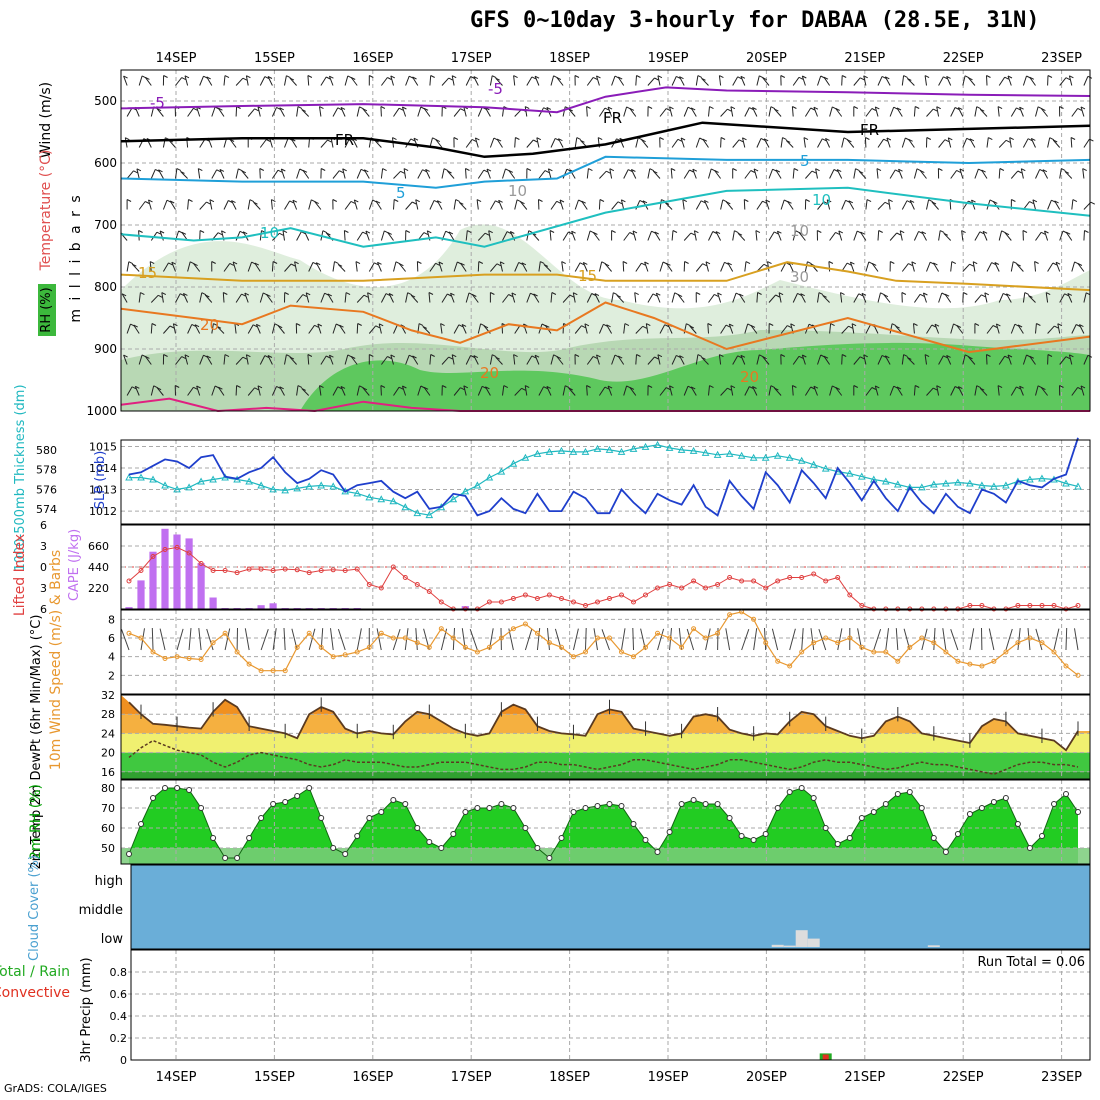 This screenshot has height=1100, width=1100. Describe the element at coordinates (119, 972) in the screenshot. I see `precip-tick: 0.8` at that location.